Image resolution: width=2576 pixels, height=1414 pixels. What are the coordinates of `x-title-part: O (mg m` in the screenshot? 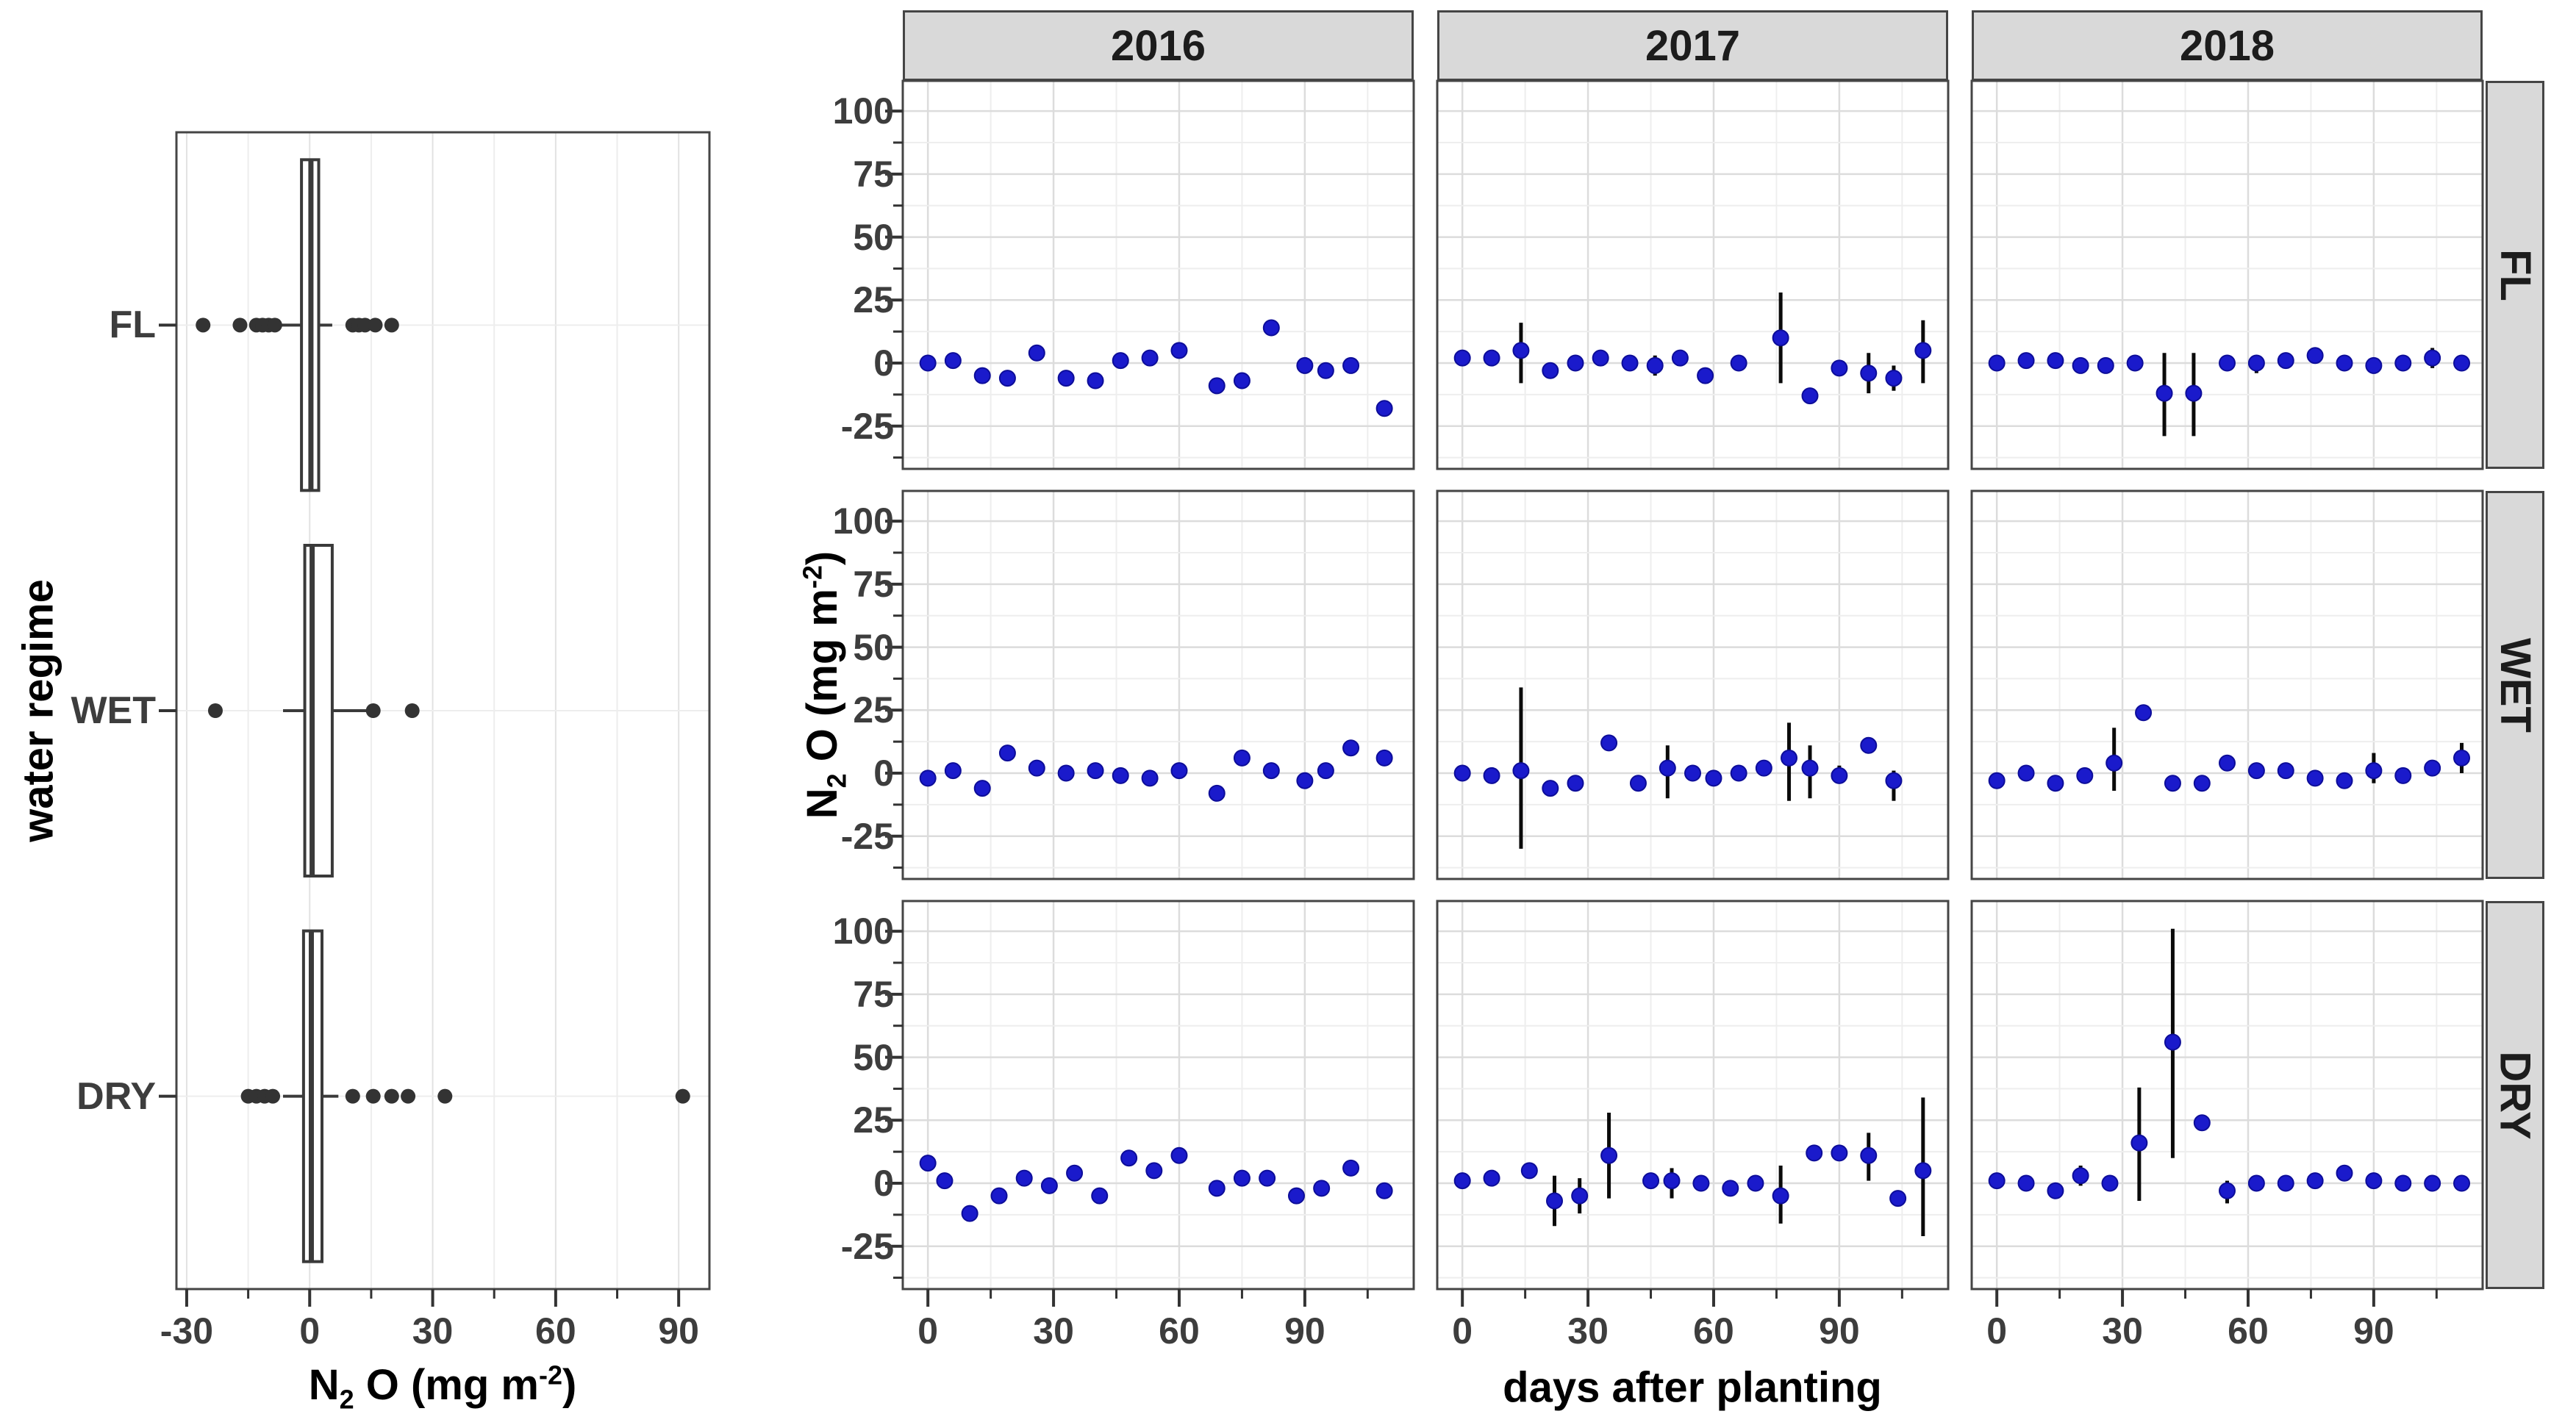 It's located at (446, 1384).